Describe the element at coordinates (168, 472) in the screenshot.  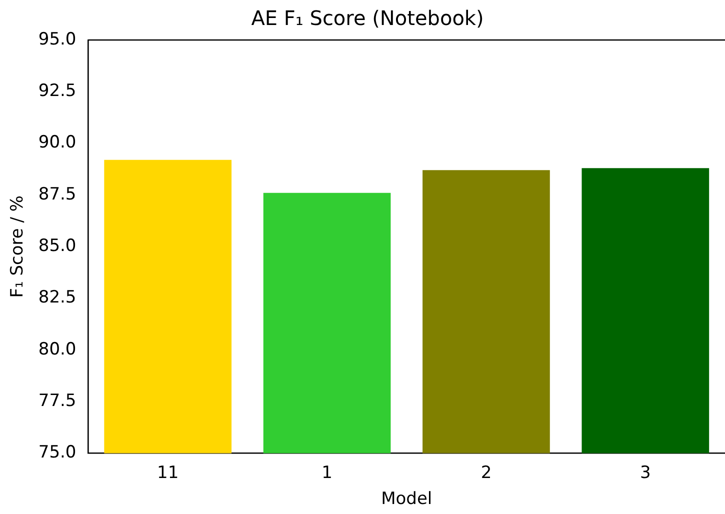
I see `x-tick-label: 11` at that location.